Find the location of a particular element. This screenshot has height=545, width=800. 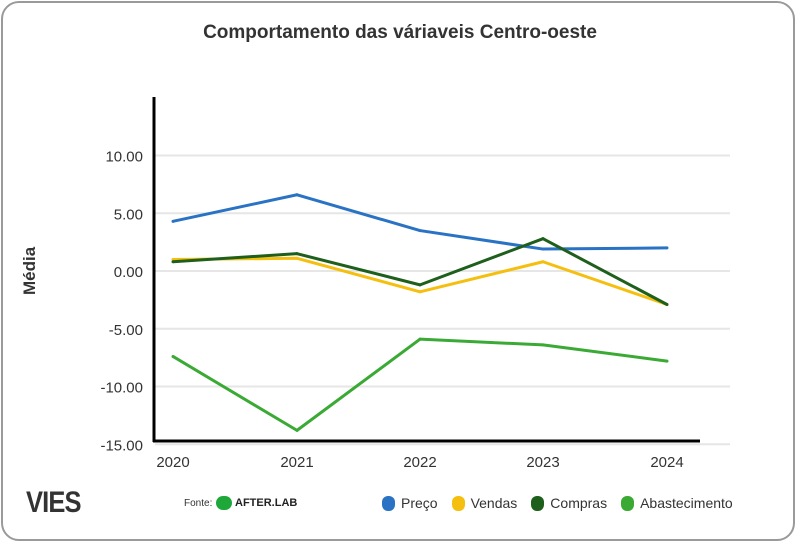

legend-item: Vendas is located at coordinates (484, 503).